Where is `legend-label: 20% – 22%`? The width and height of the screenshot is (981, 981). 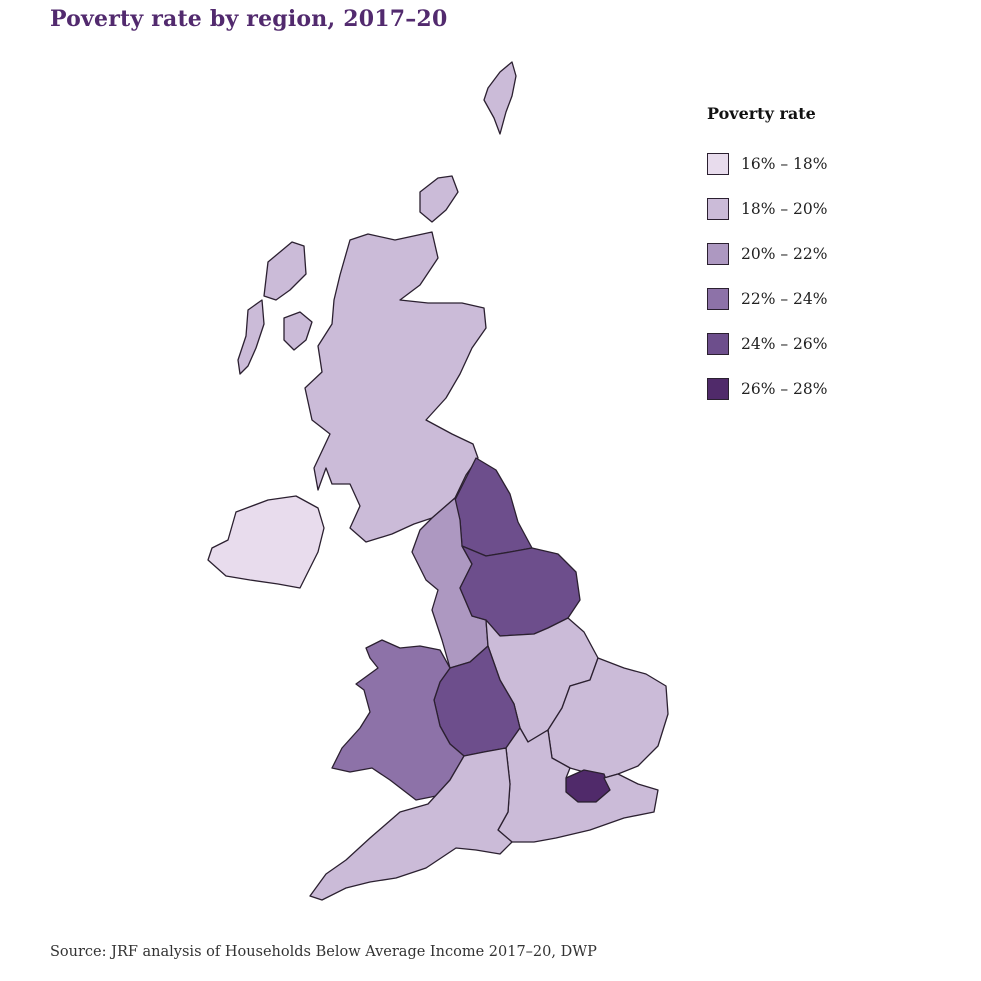 legend-label: 20% – 22% is located at coordinates (784, 253).